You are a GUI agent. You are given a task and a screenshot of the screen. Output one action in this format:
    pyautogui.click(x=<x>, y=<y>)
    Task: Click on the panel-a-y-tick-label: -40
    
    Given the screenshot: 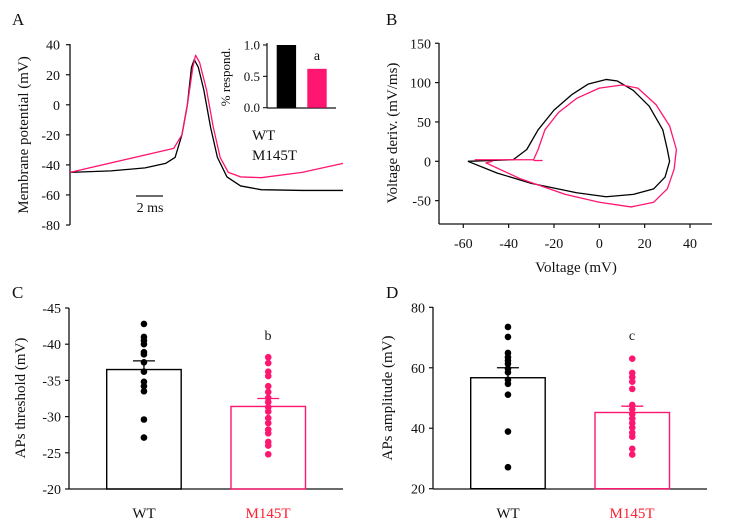 What is the action you would take?
    pyautogui.click(x=50, y=166)
    